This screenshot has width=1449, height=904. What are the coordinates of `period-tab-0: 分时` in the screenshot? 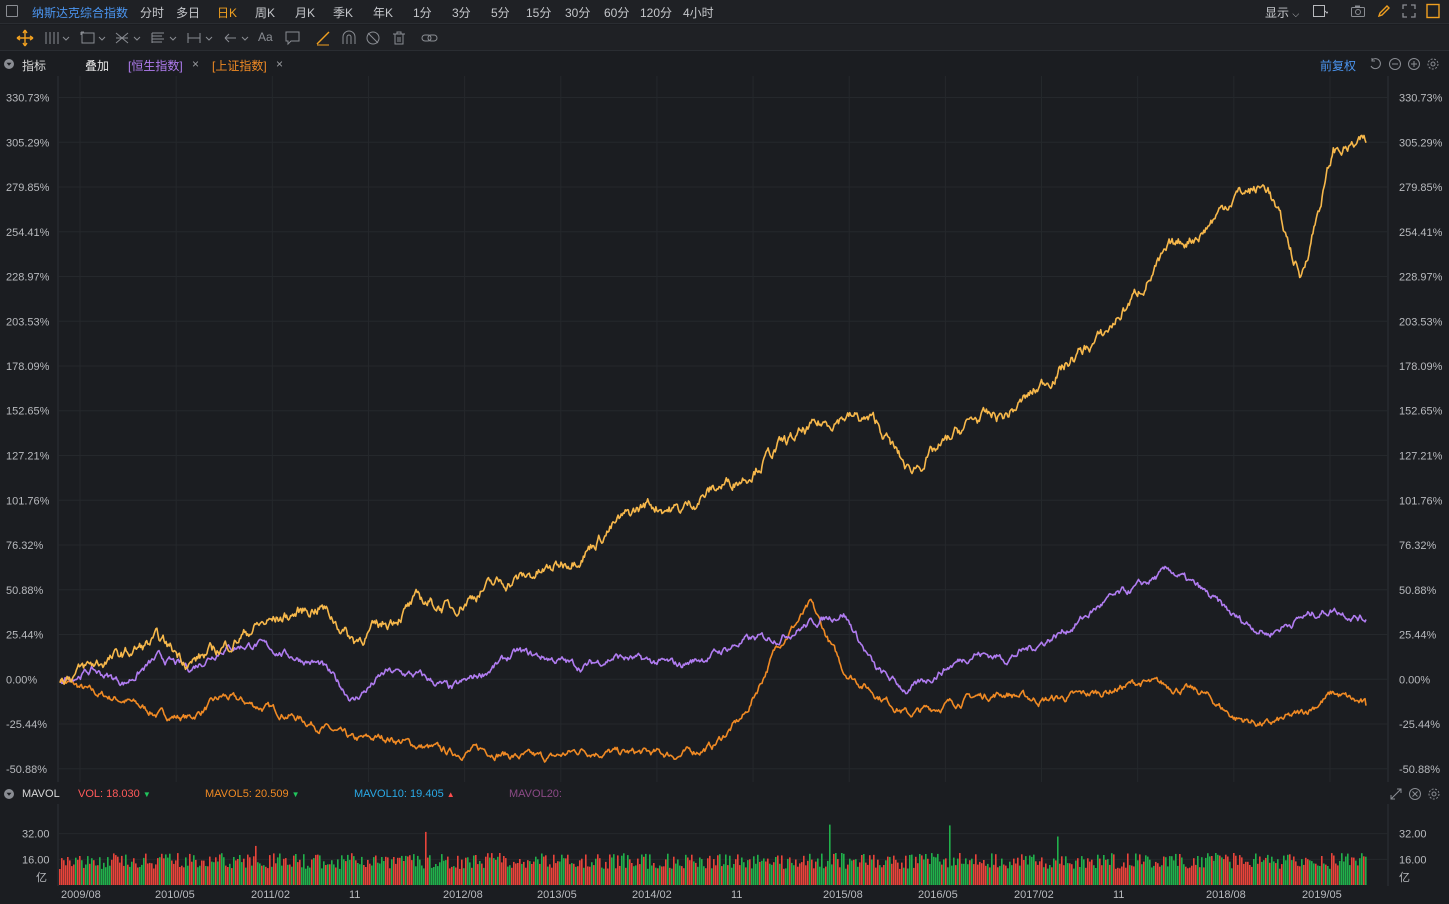 It's located at (152, 13).